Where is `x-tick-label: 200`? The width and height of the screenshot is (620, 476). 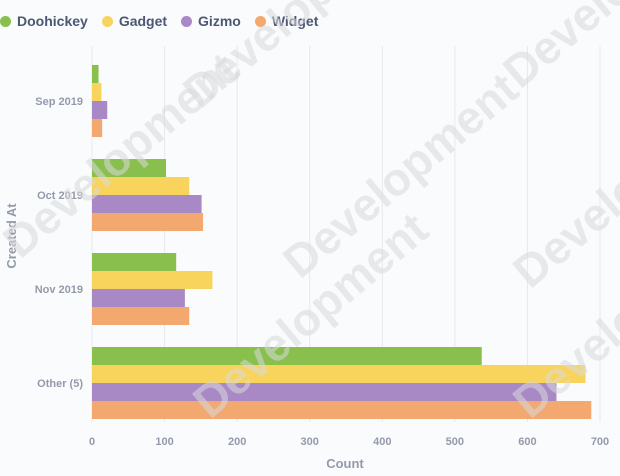
x-tick-label: 200 is located at coordinates (237, 442).